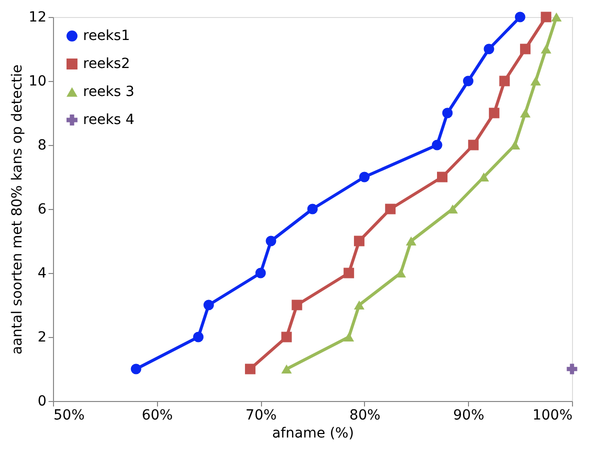  Describe the element at coordinates (468, 416) in the screenshot. I see `x-tick-label: 90%` at that location.